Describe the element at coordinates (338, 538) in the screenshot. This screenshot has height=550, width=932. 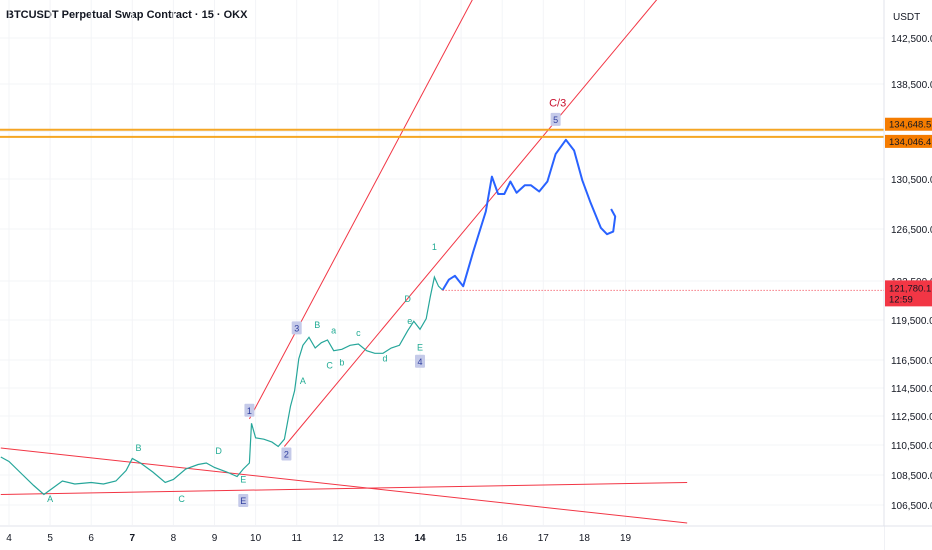
I see `x-tick-label: 12` at that location.